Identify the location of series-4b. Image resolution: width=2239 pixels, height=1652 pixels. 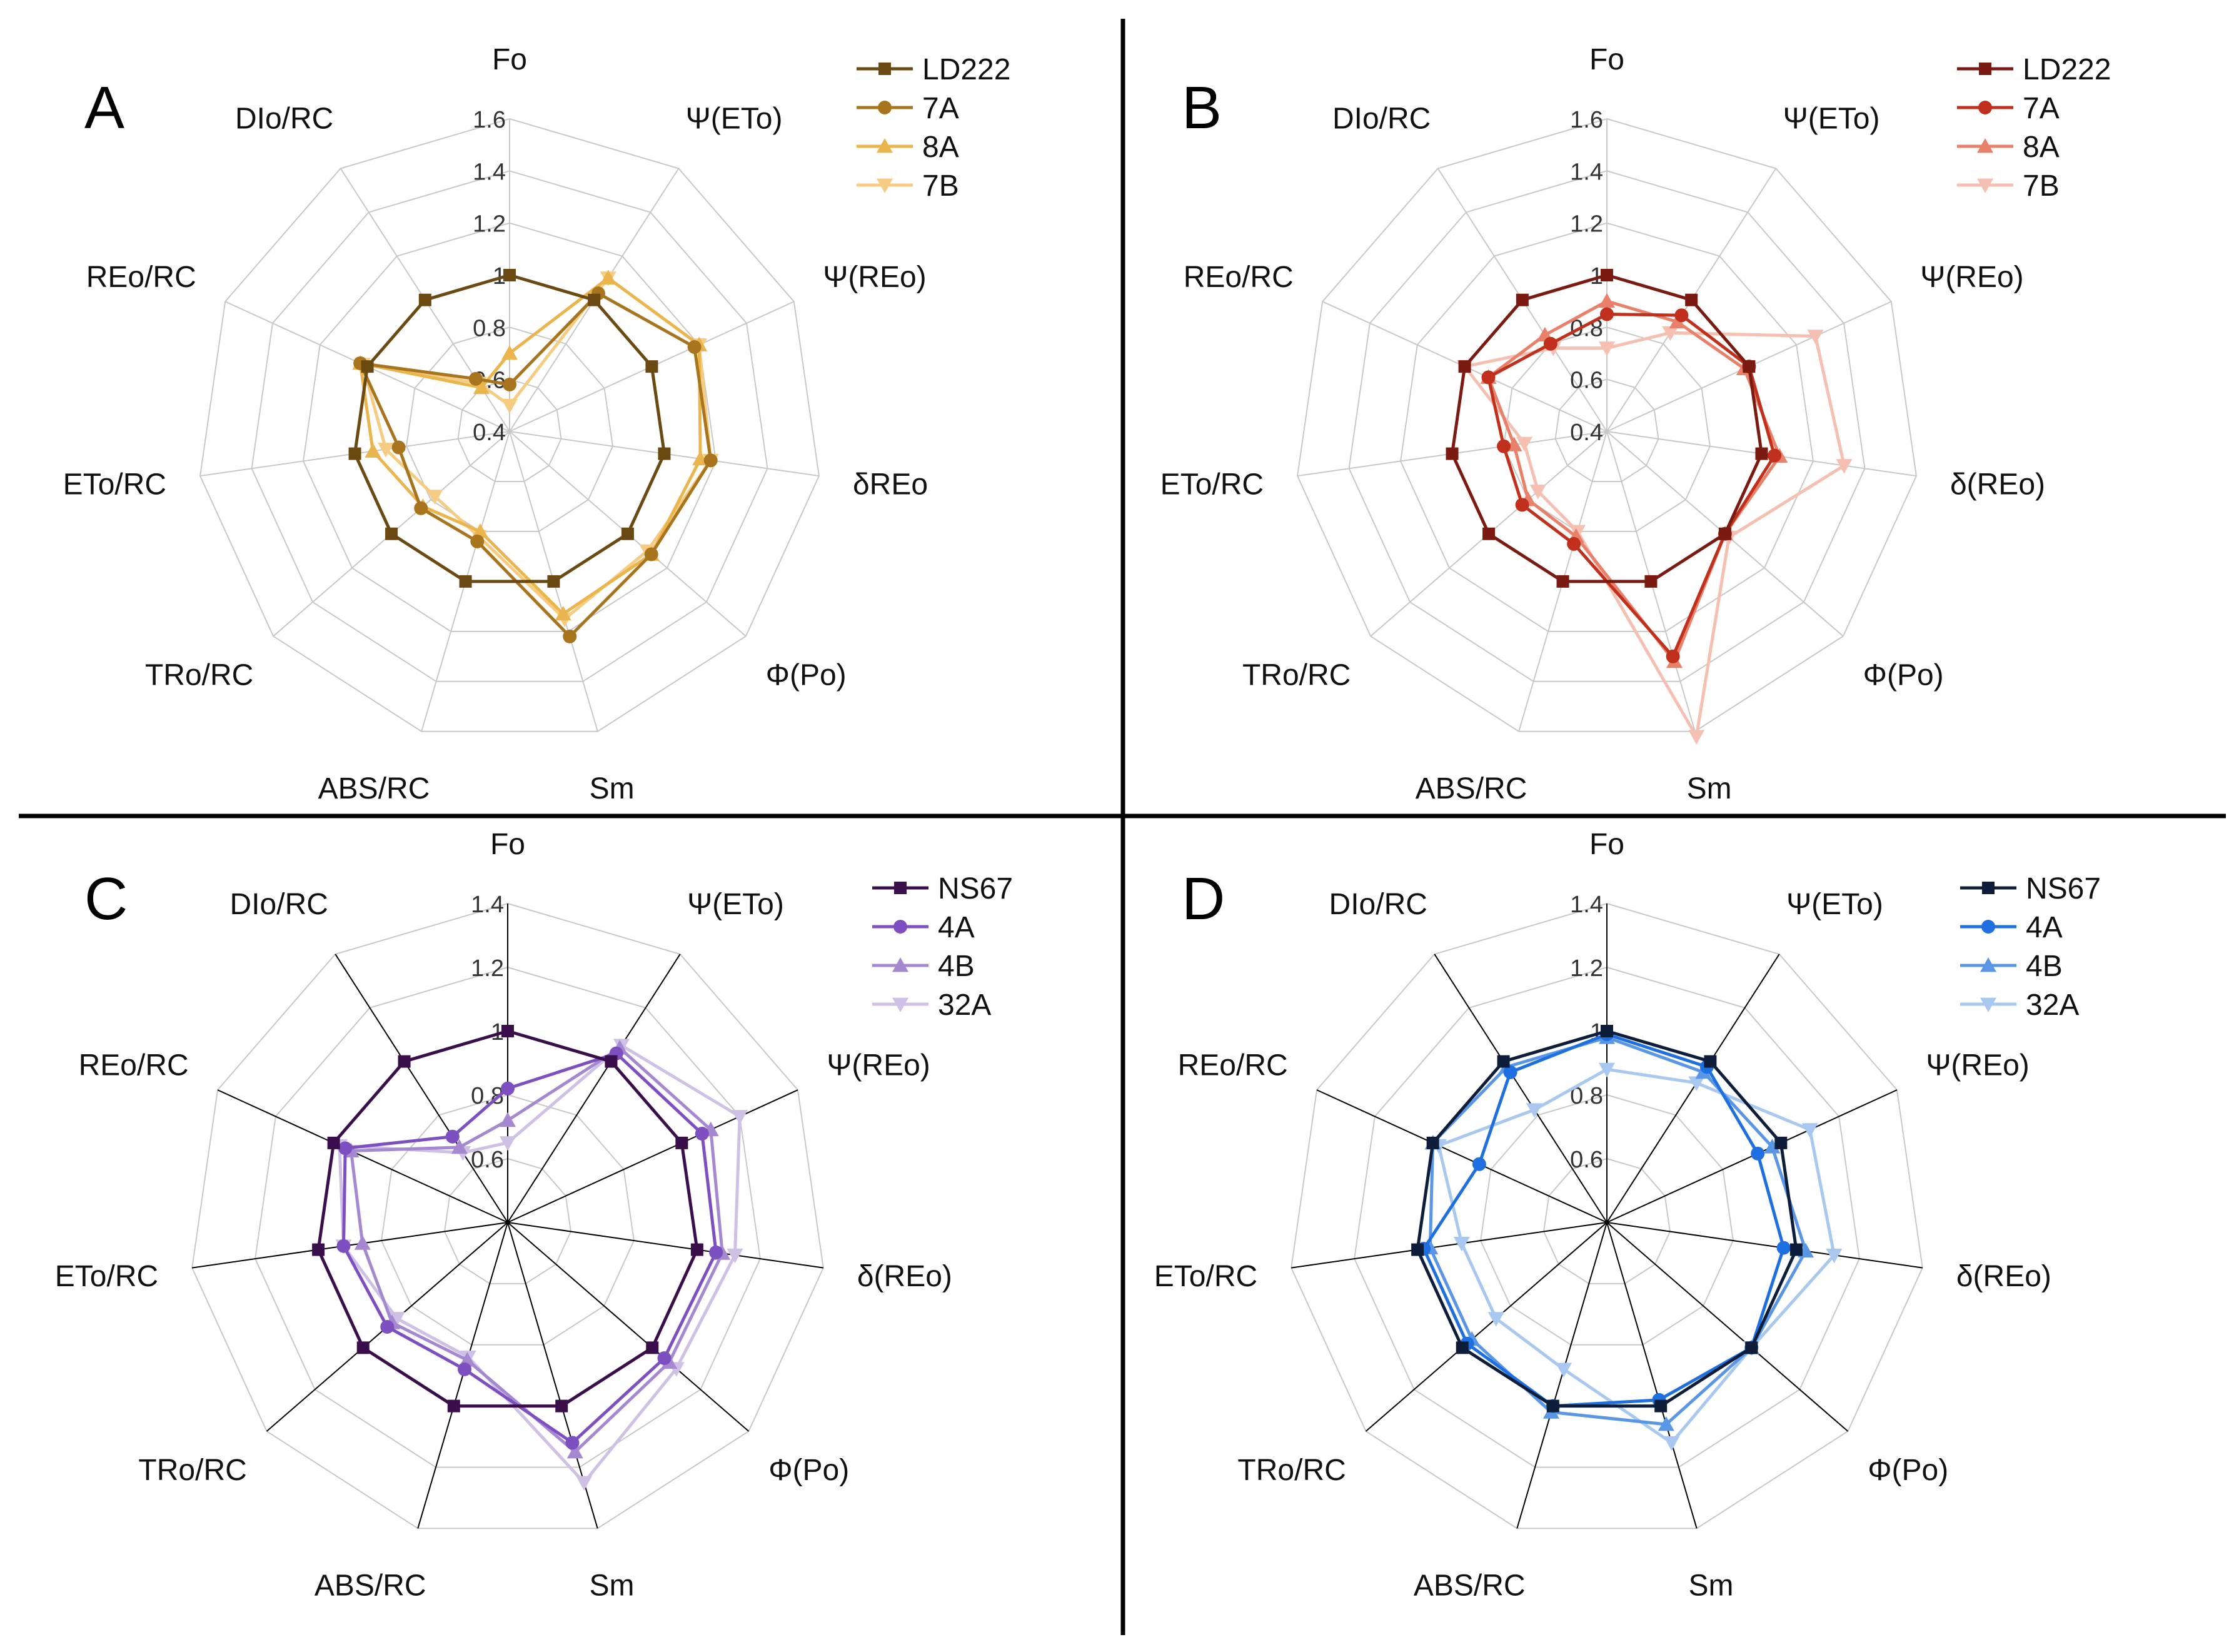
(537, 1249).